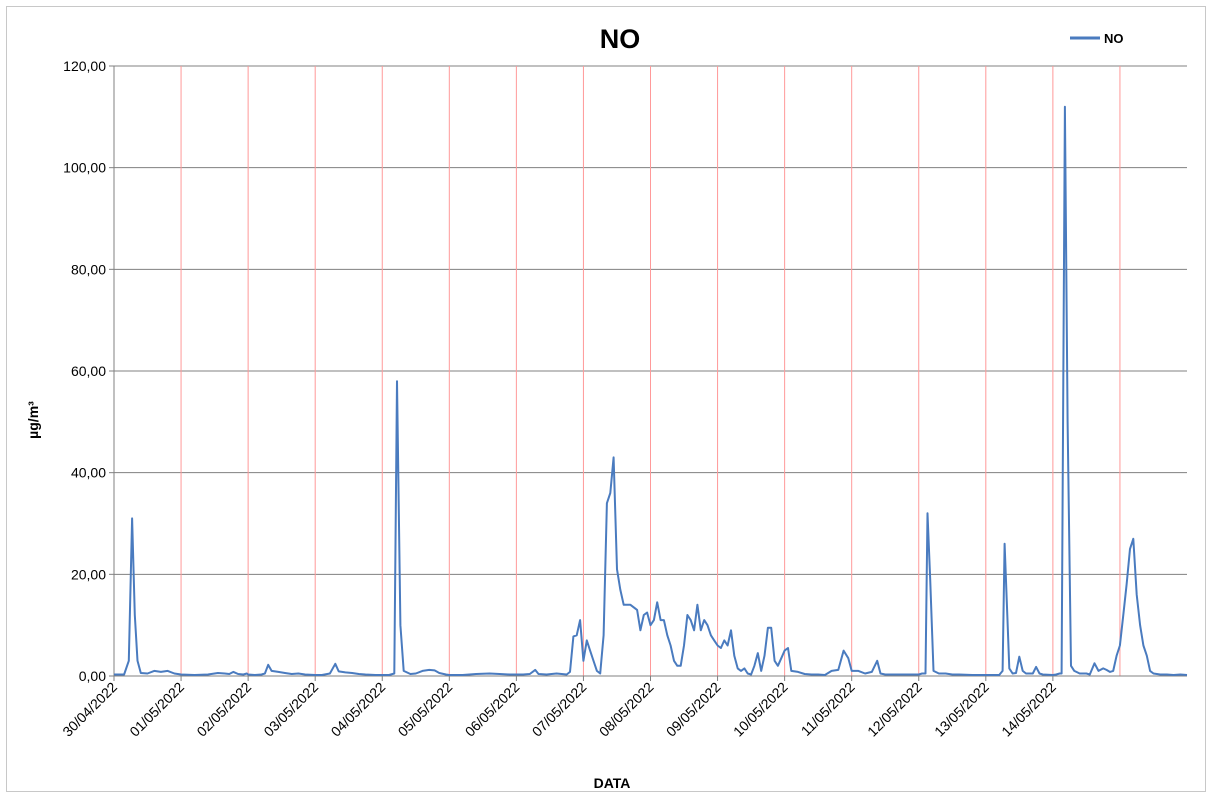 Image resolution: width=1216 pixels, height=799 pixels. Describe the element at coordinates (626, 709) in the screenshot. I see `x-tick-label-8: 08/05/2022` at that location.